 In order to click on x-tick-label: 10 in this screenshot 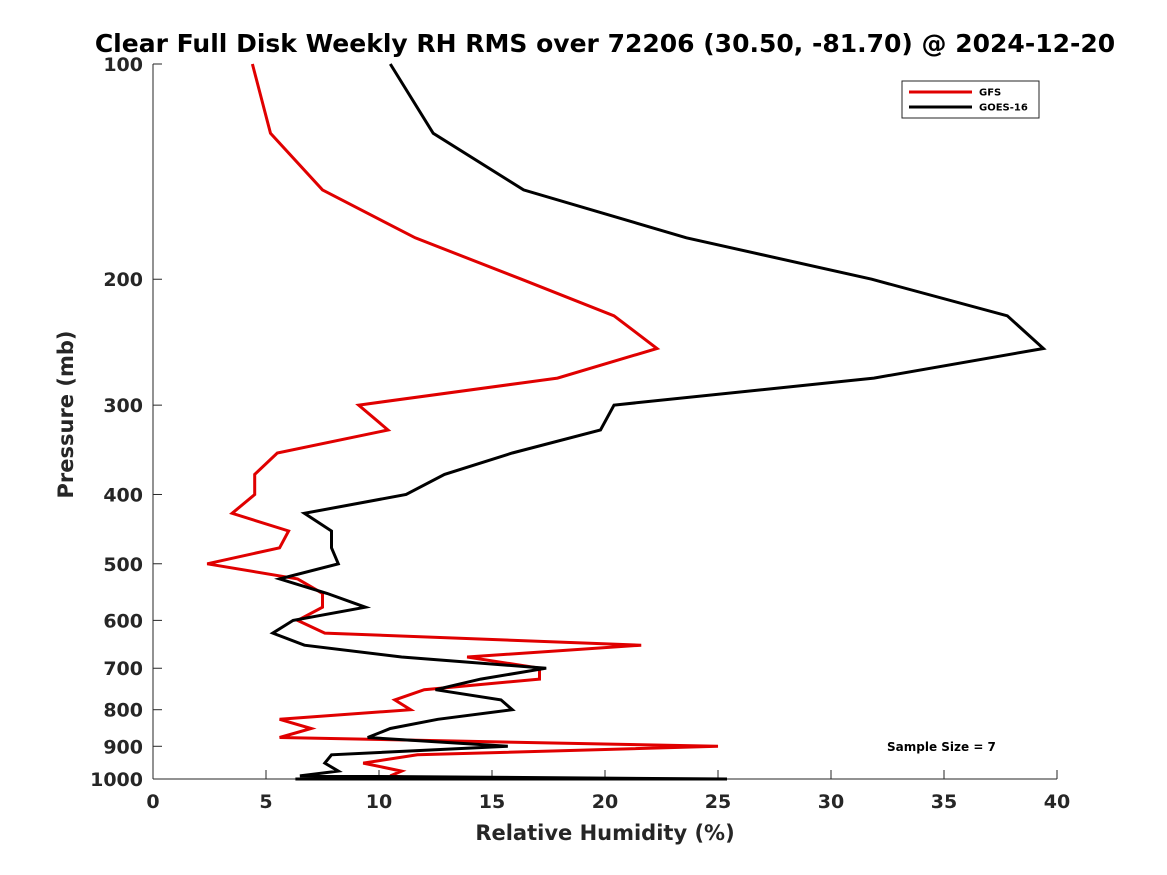, I will do `click(379, 802)`.